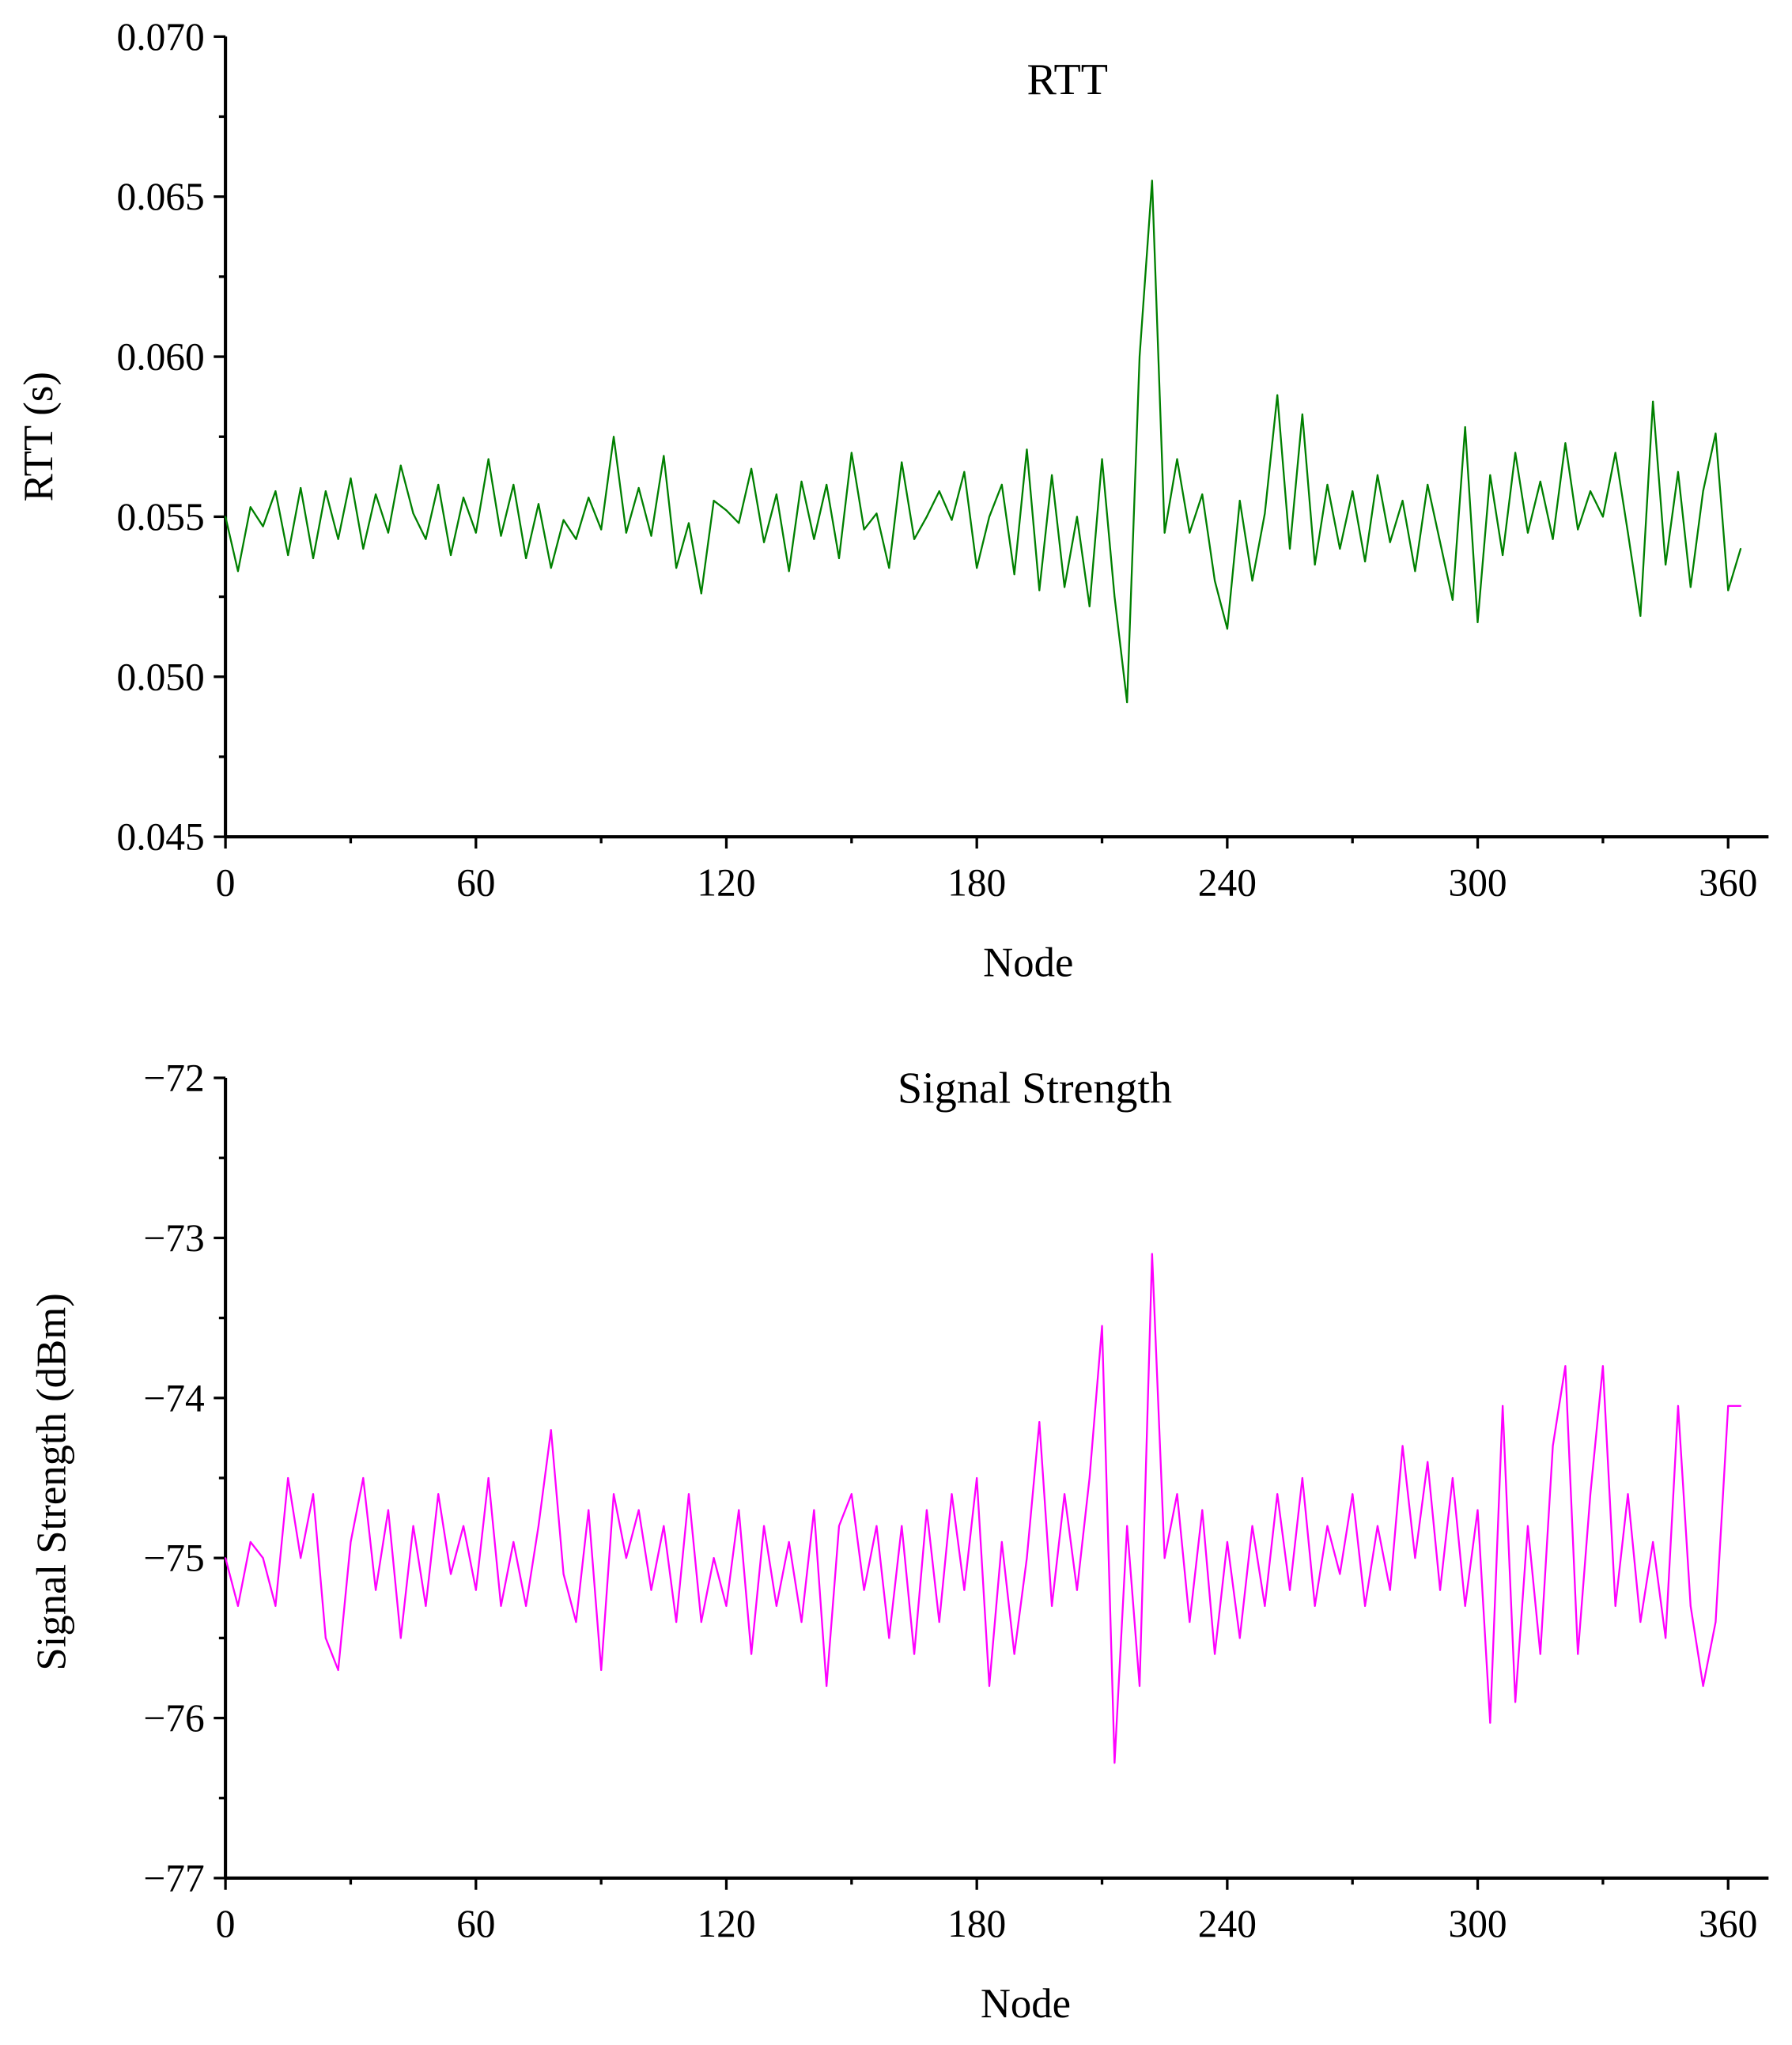 This screenshot has height=2045, width=1792. I want to click on y-axis-label: RTT (s), so click(39, 436).